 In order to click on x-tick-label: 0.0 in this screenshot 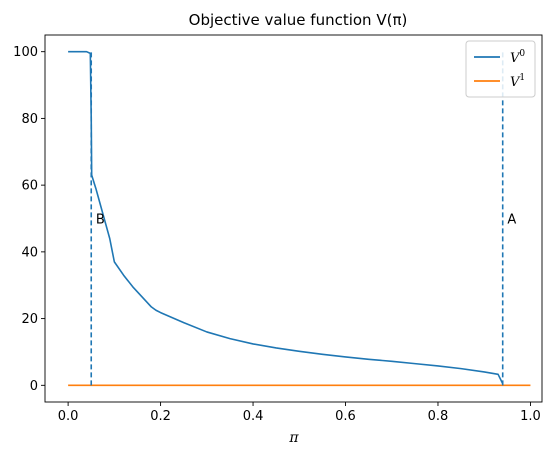, I will do `click(68, 416)`.